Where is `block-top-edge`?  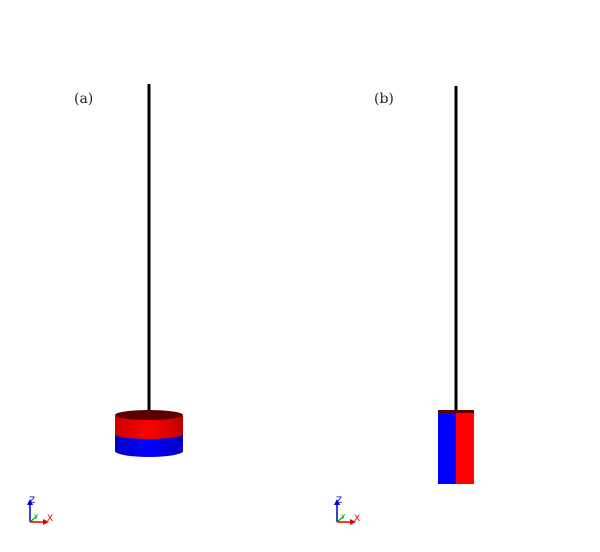
block-top-edge is located at coordinates (456, 411).